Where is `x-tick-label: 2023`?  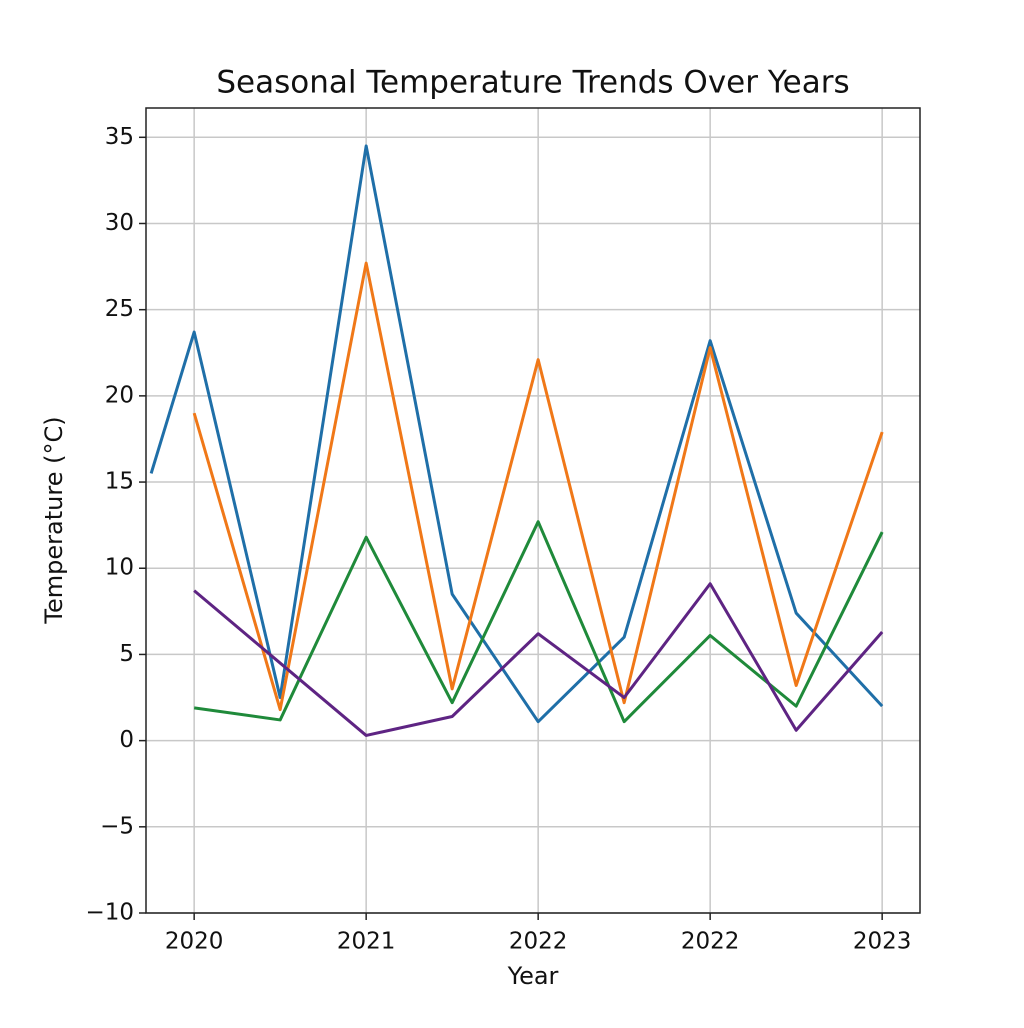
x-tick-label: 2023 is located at coordinates (882, 942).